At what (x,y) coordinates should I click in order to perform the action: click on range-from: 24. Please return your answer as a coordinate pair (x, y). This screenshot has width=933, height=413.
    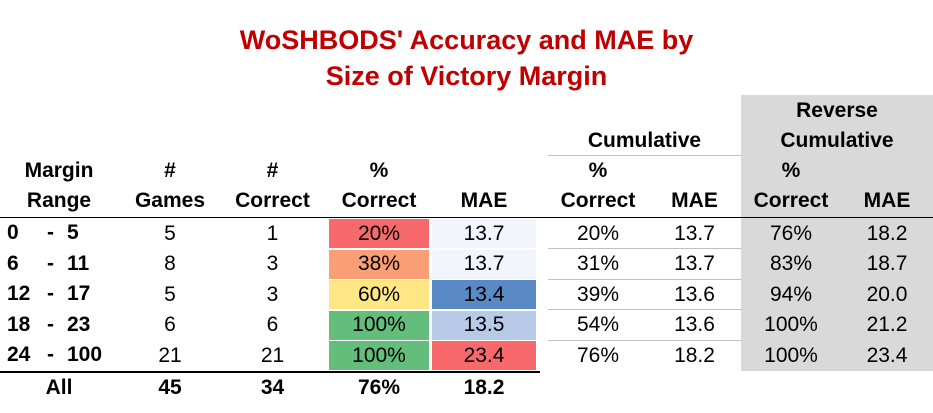
    Looking at the image, I should click on (19, 355).